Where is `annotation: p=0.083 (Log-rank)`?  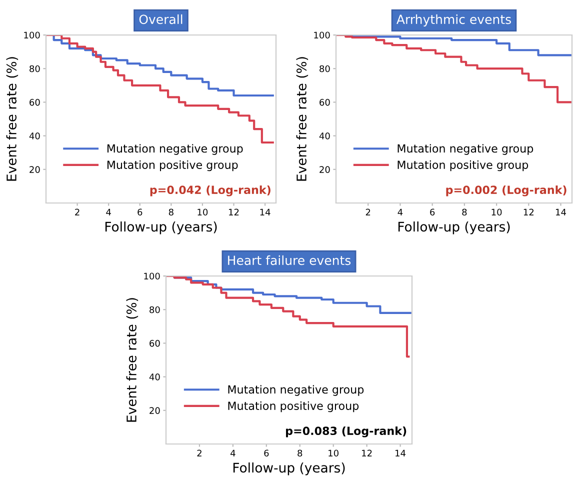 annotation: p=0.083 (Log-rank) is located at coordinates (346, 432).